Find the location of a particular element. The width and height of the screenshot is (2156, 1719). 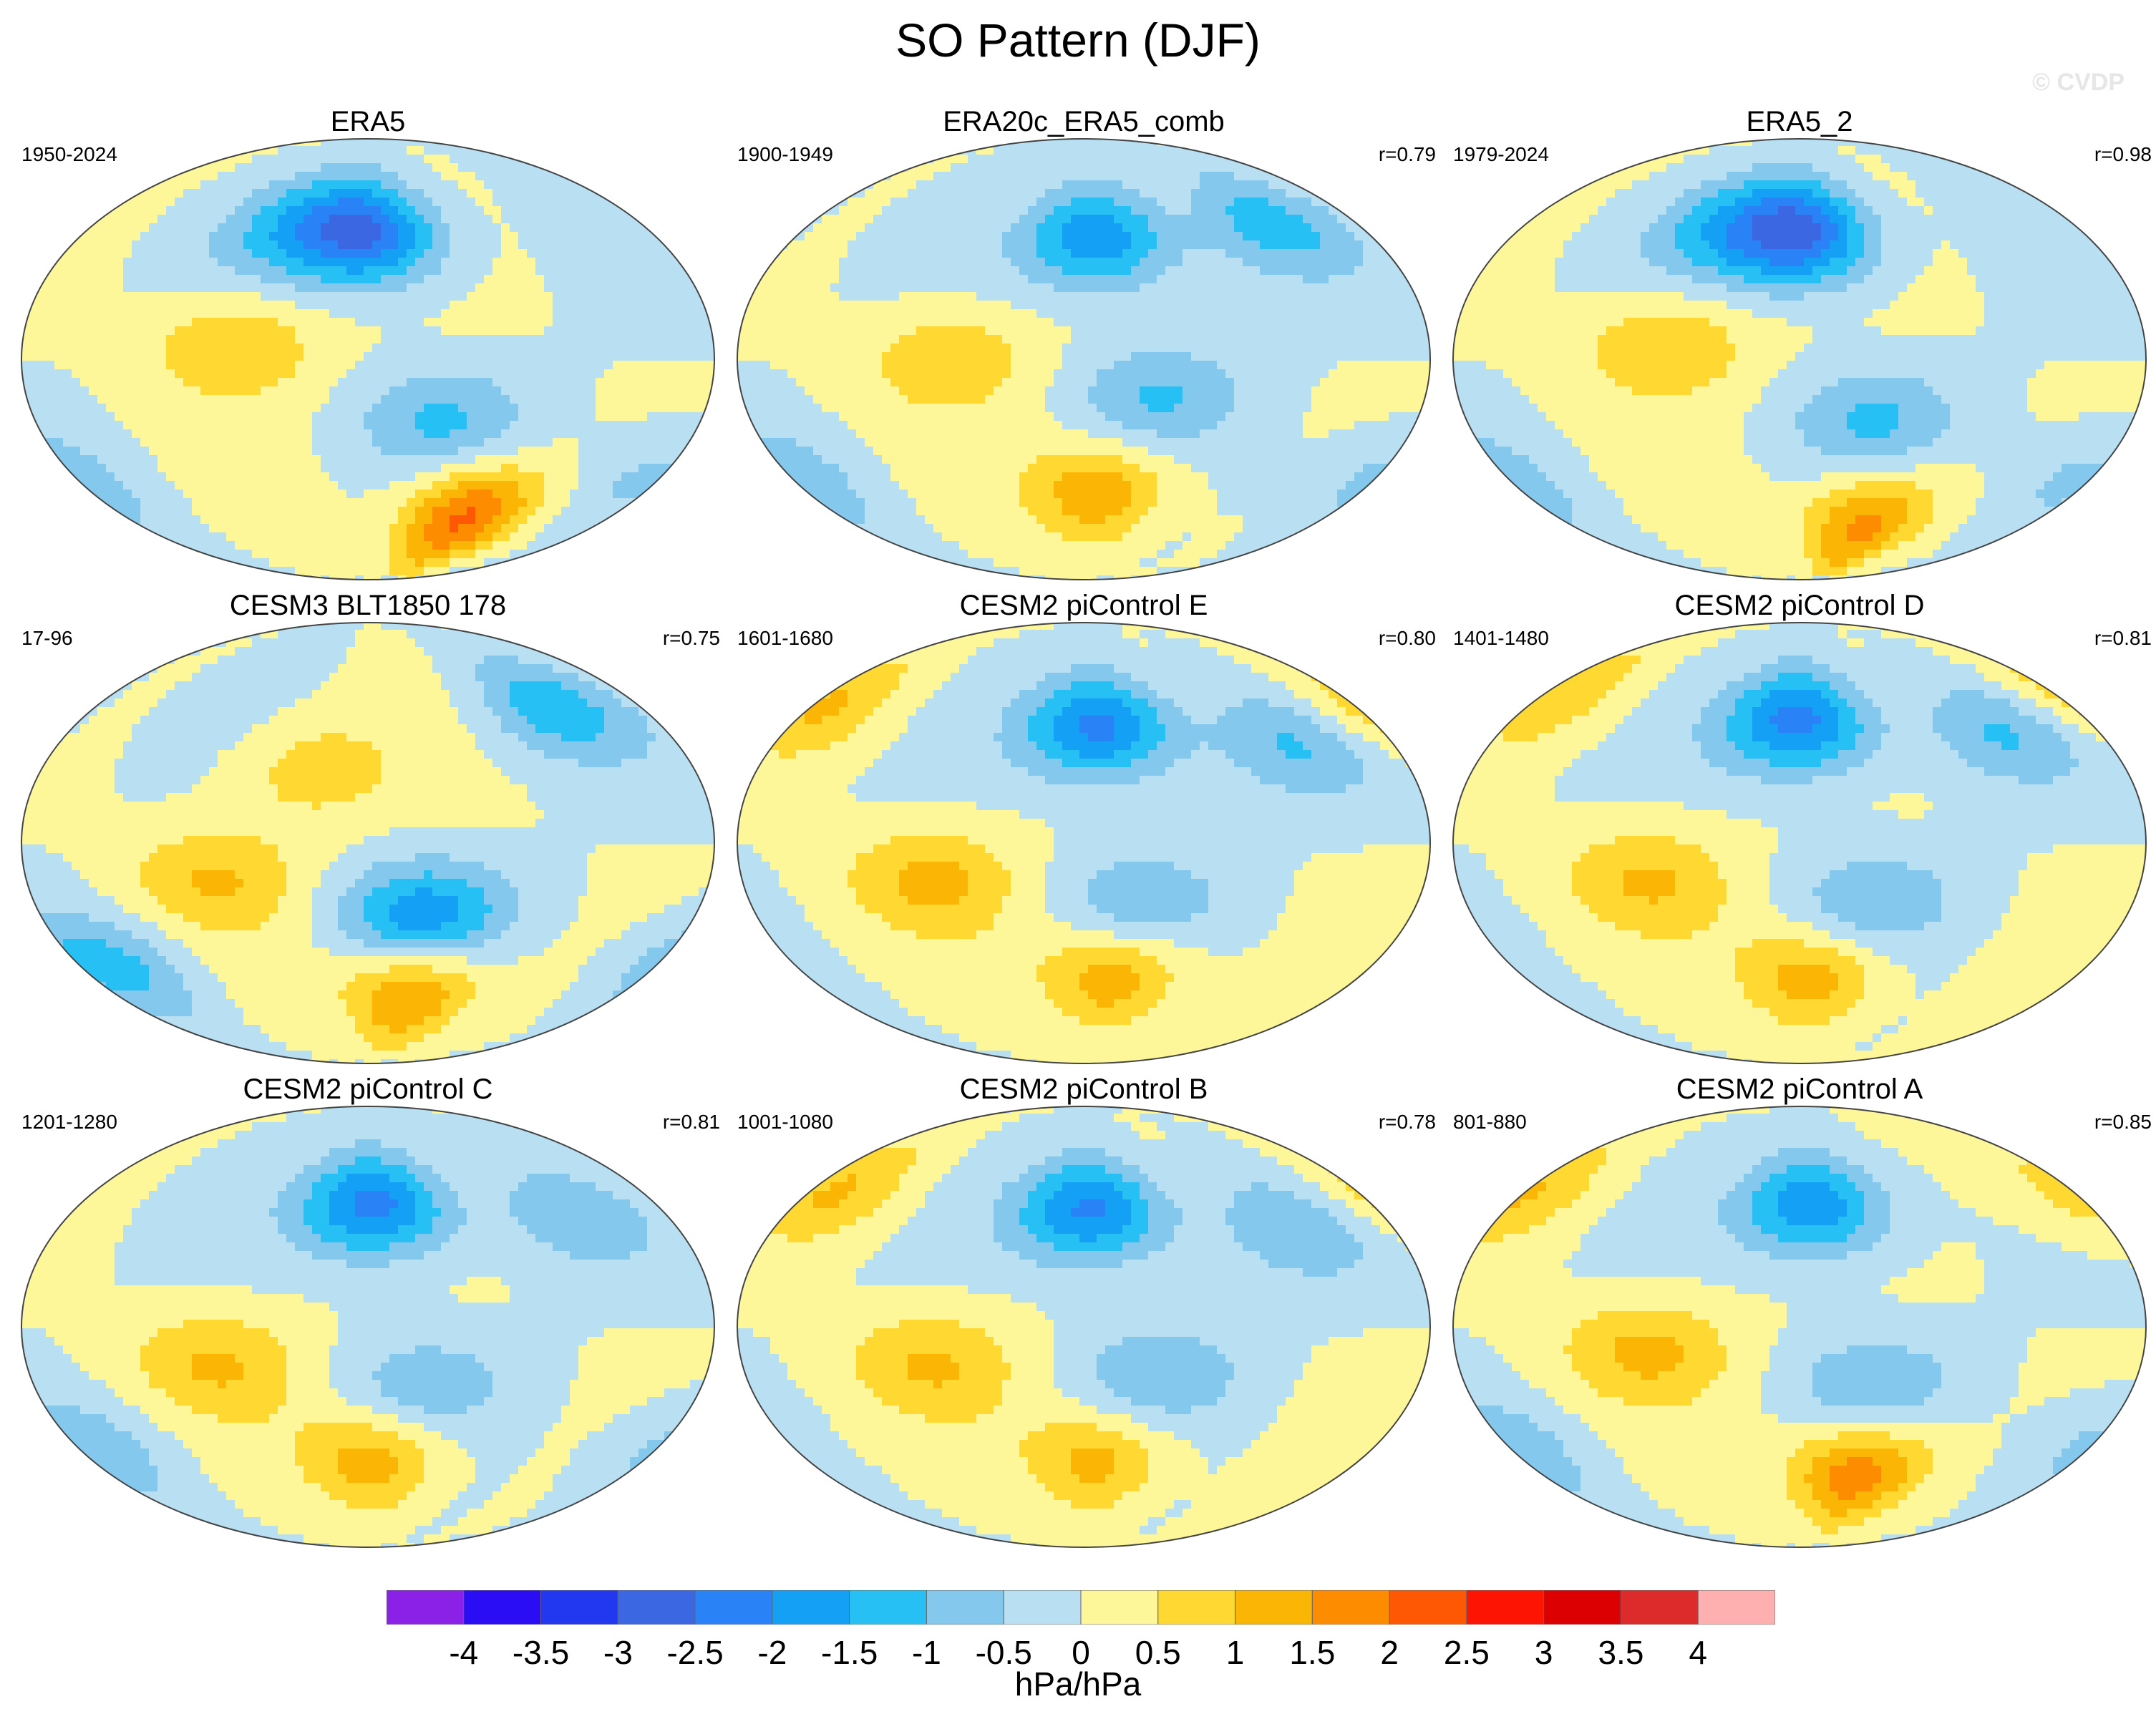

colorbar-tick-label: -2 is located at coordinates (772, 1652).